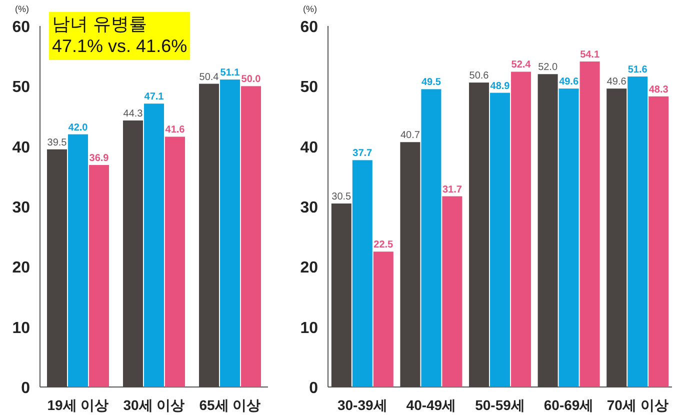 The height and width of the screenshot is (415, 682). I want to click on data-label: 36.9, so click(99, 158).